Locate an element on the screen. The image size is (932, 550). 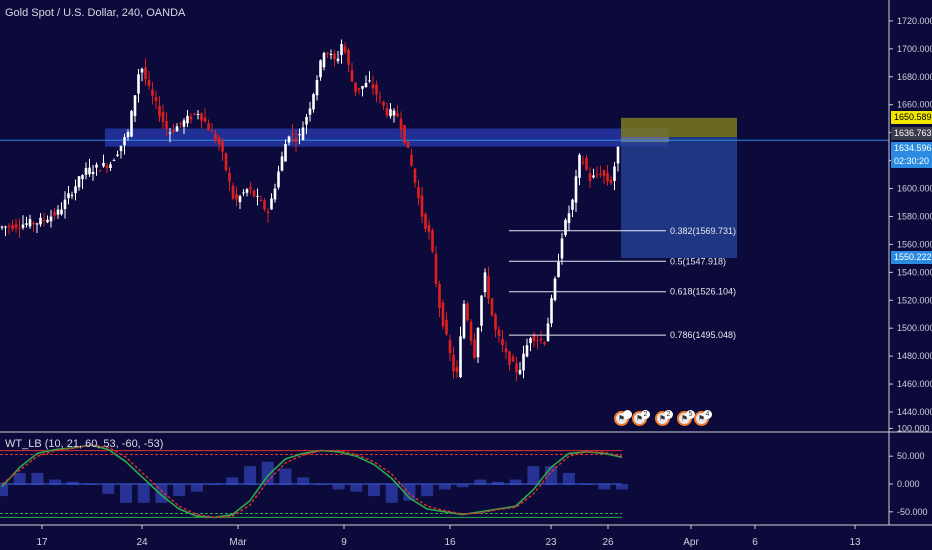
entry-marker is located at coordinates (645, 140).